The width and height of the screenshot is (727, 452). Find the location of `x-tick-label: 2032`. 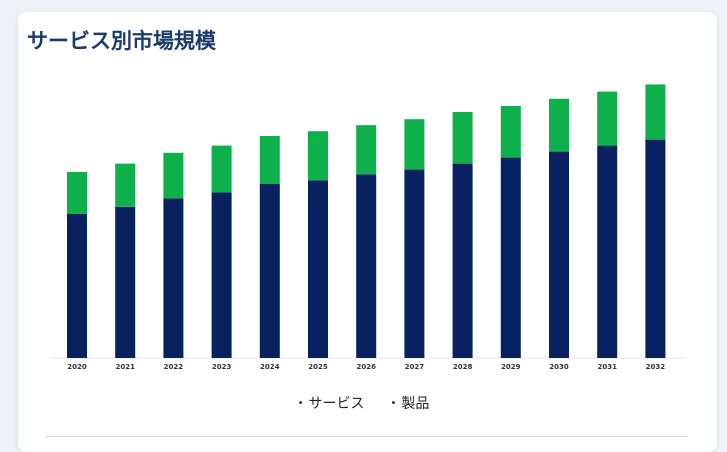

x-tick-label: 2032 is located at coordinates (656, 367).